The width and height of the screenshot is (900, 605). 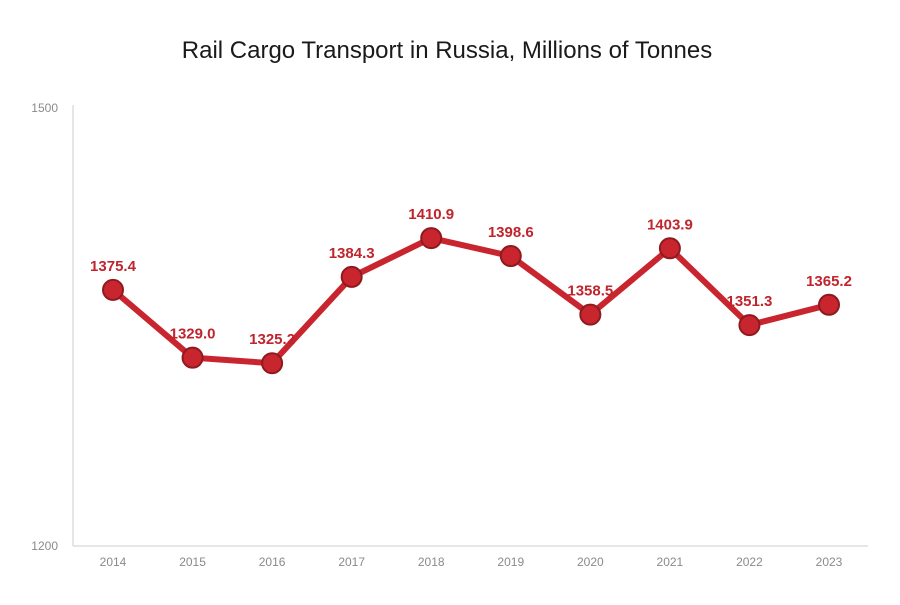 I want to click on x-tick-label: 2014, so click(x=113, y=562).